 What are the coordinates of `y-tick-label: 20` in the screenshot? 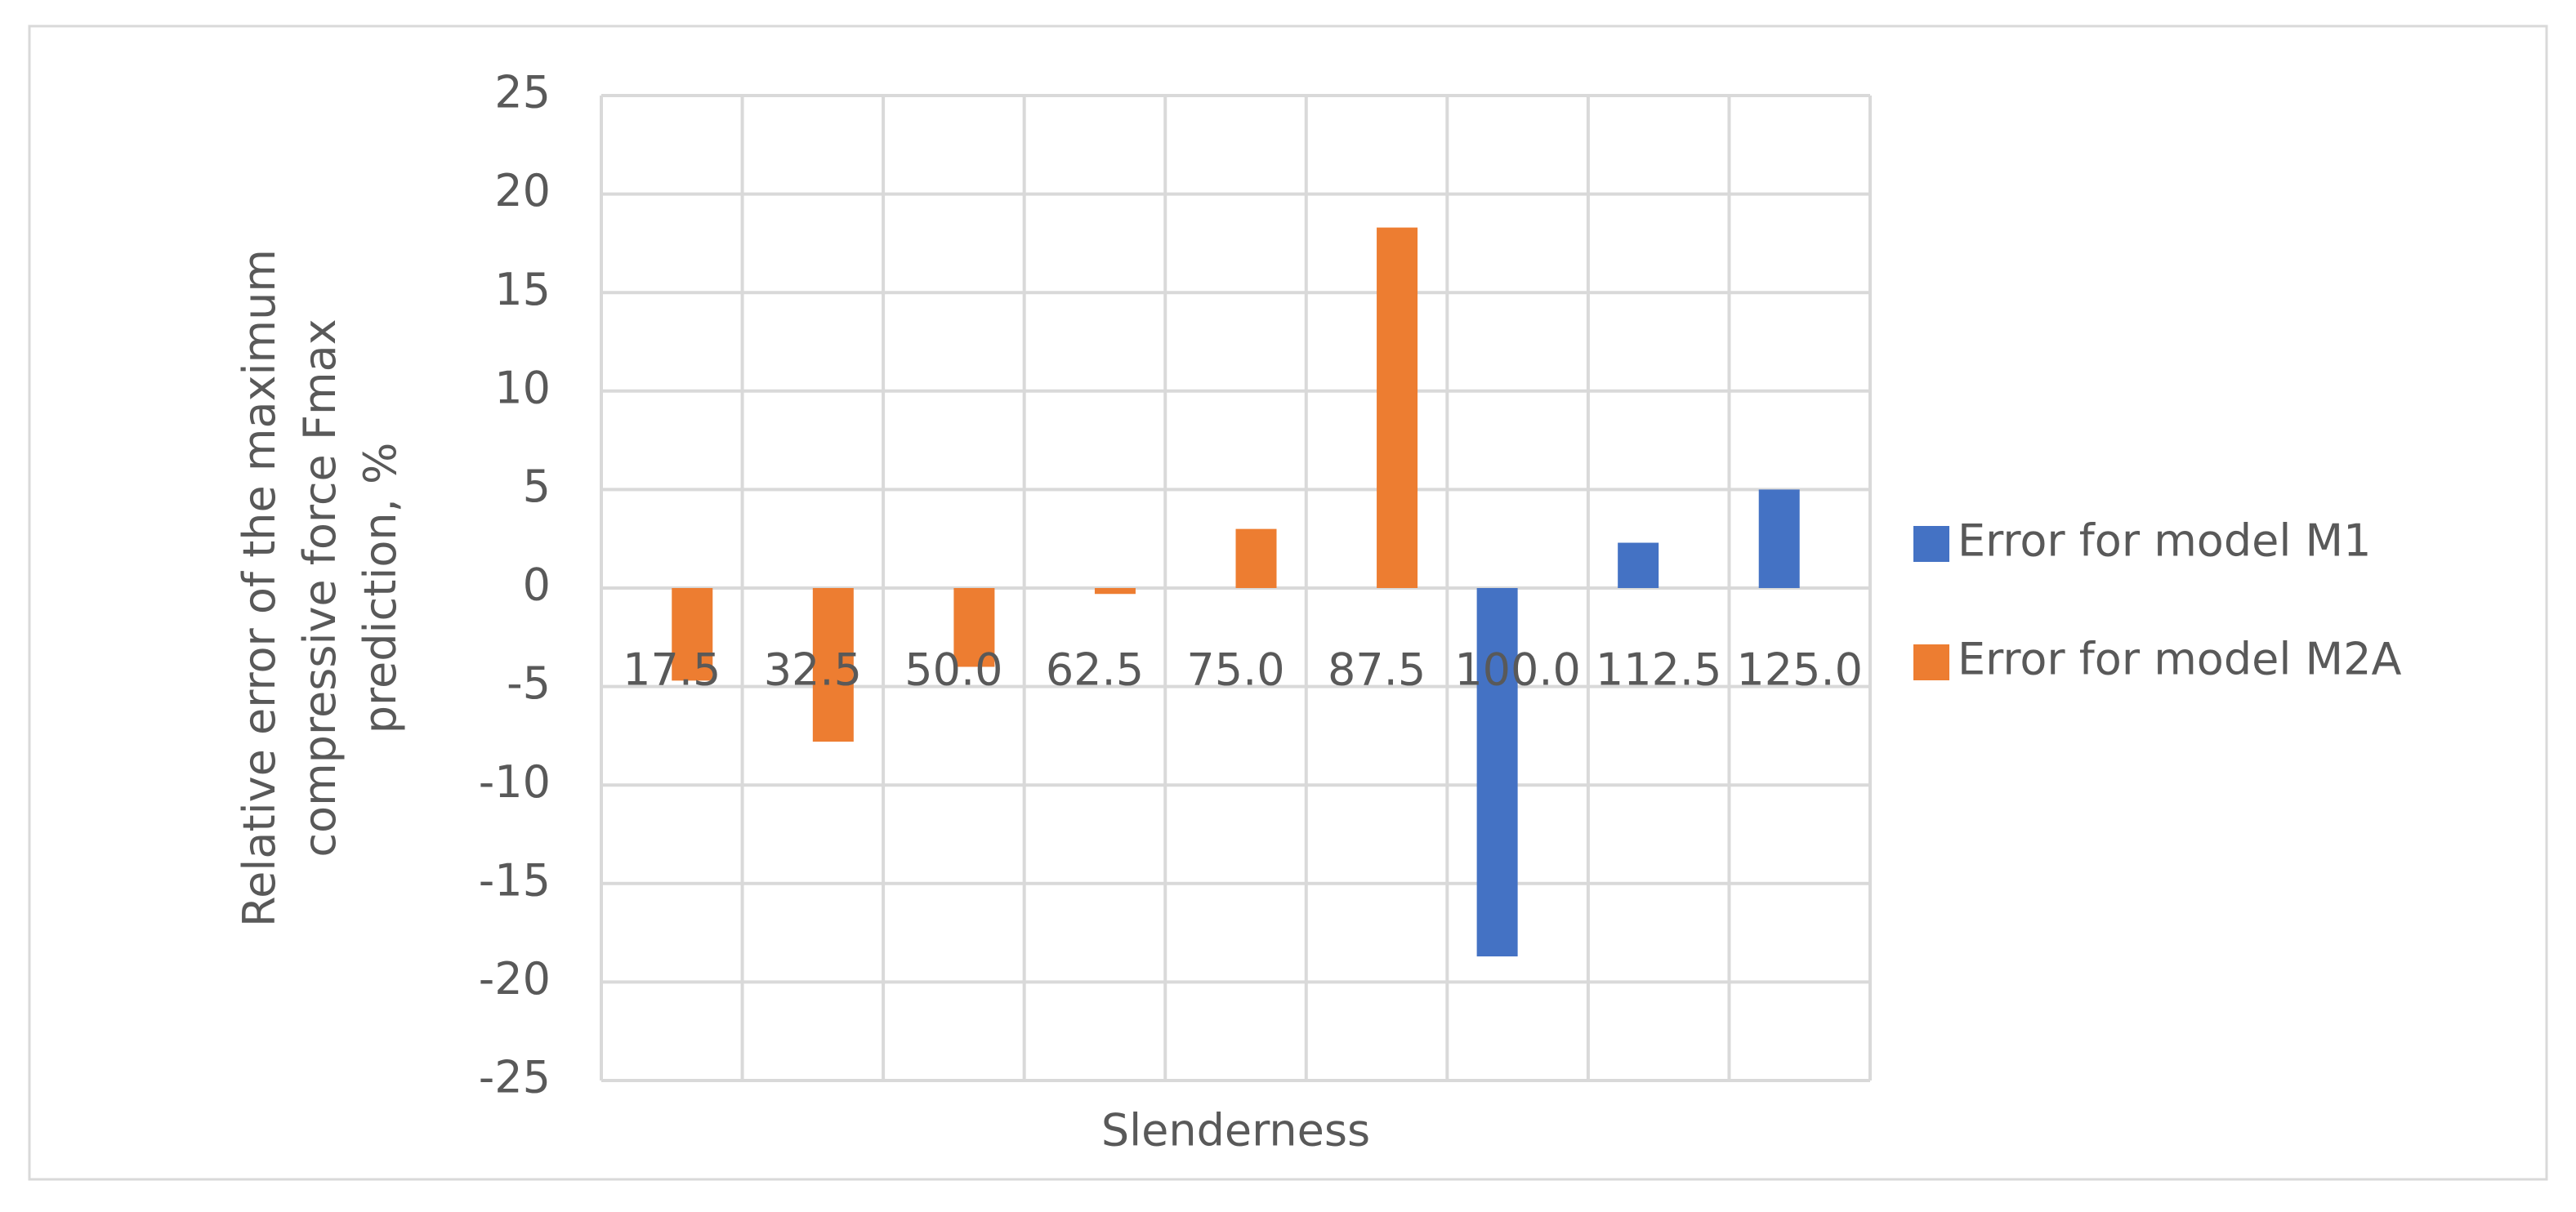 It's located at (522, 190).